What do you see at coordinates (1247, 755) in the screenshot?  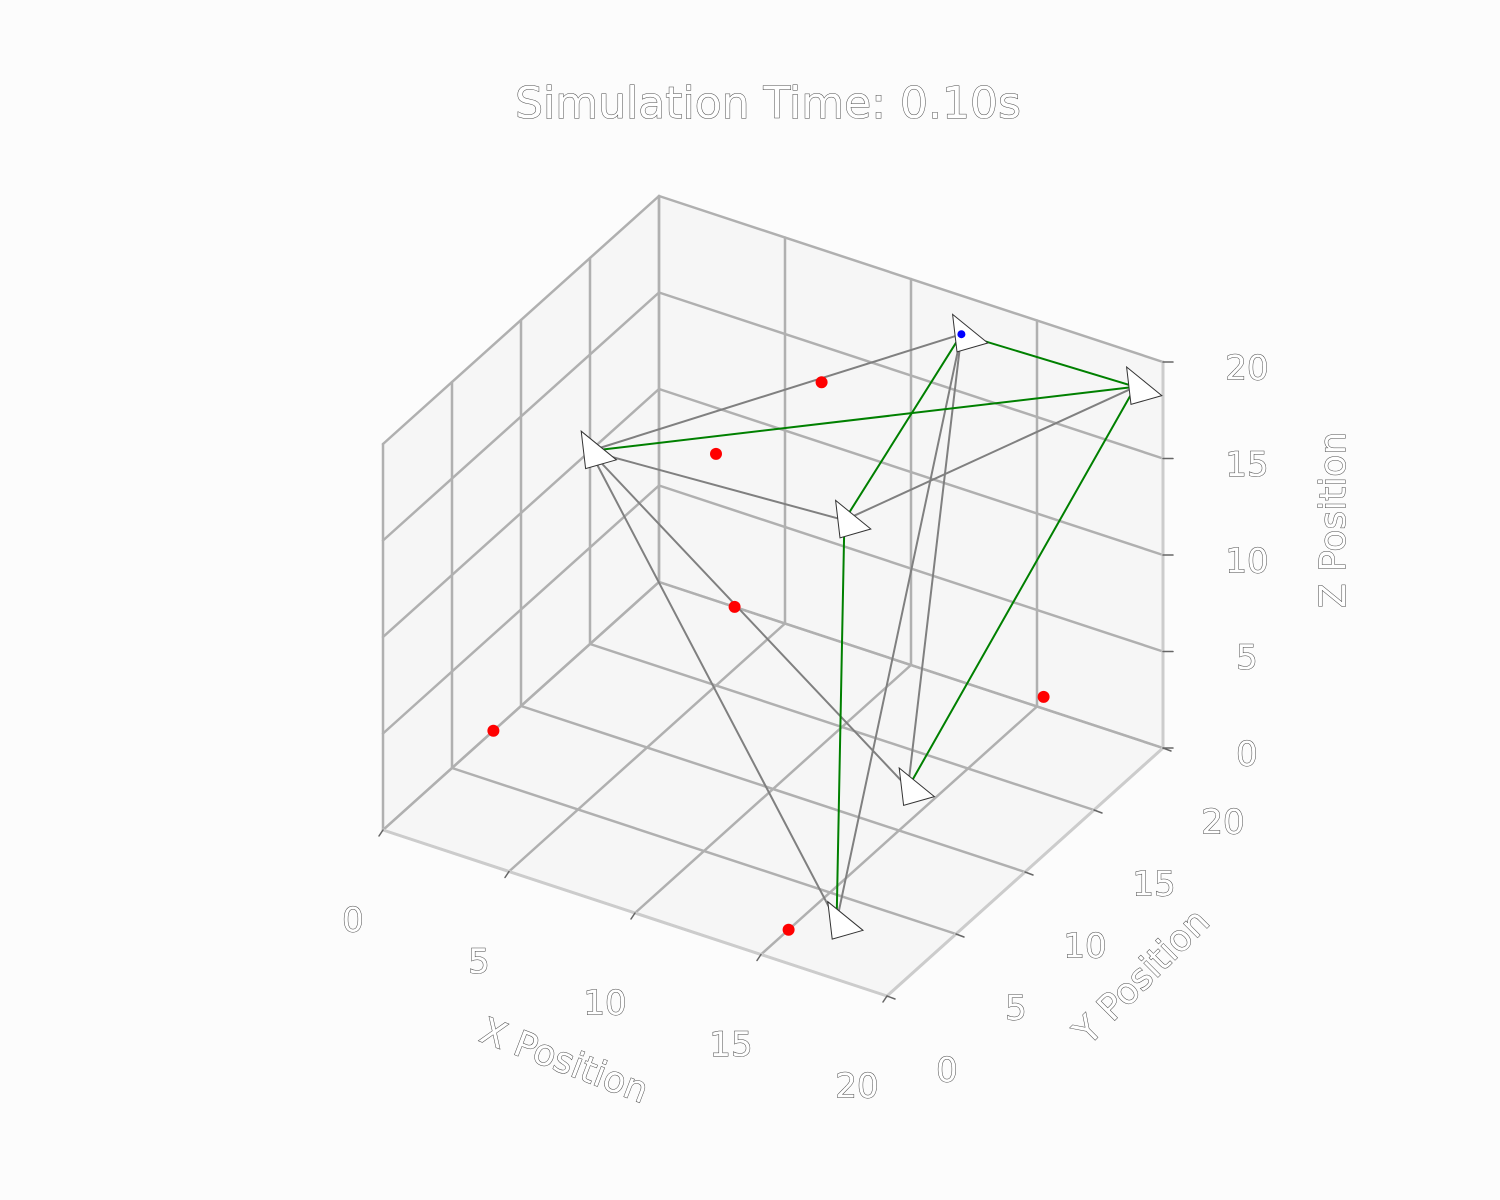 I see `z-tick-label: 0` at bounding box center [1247, 755].